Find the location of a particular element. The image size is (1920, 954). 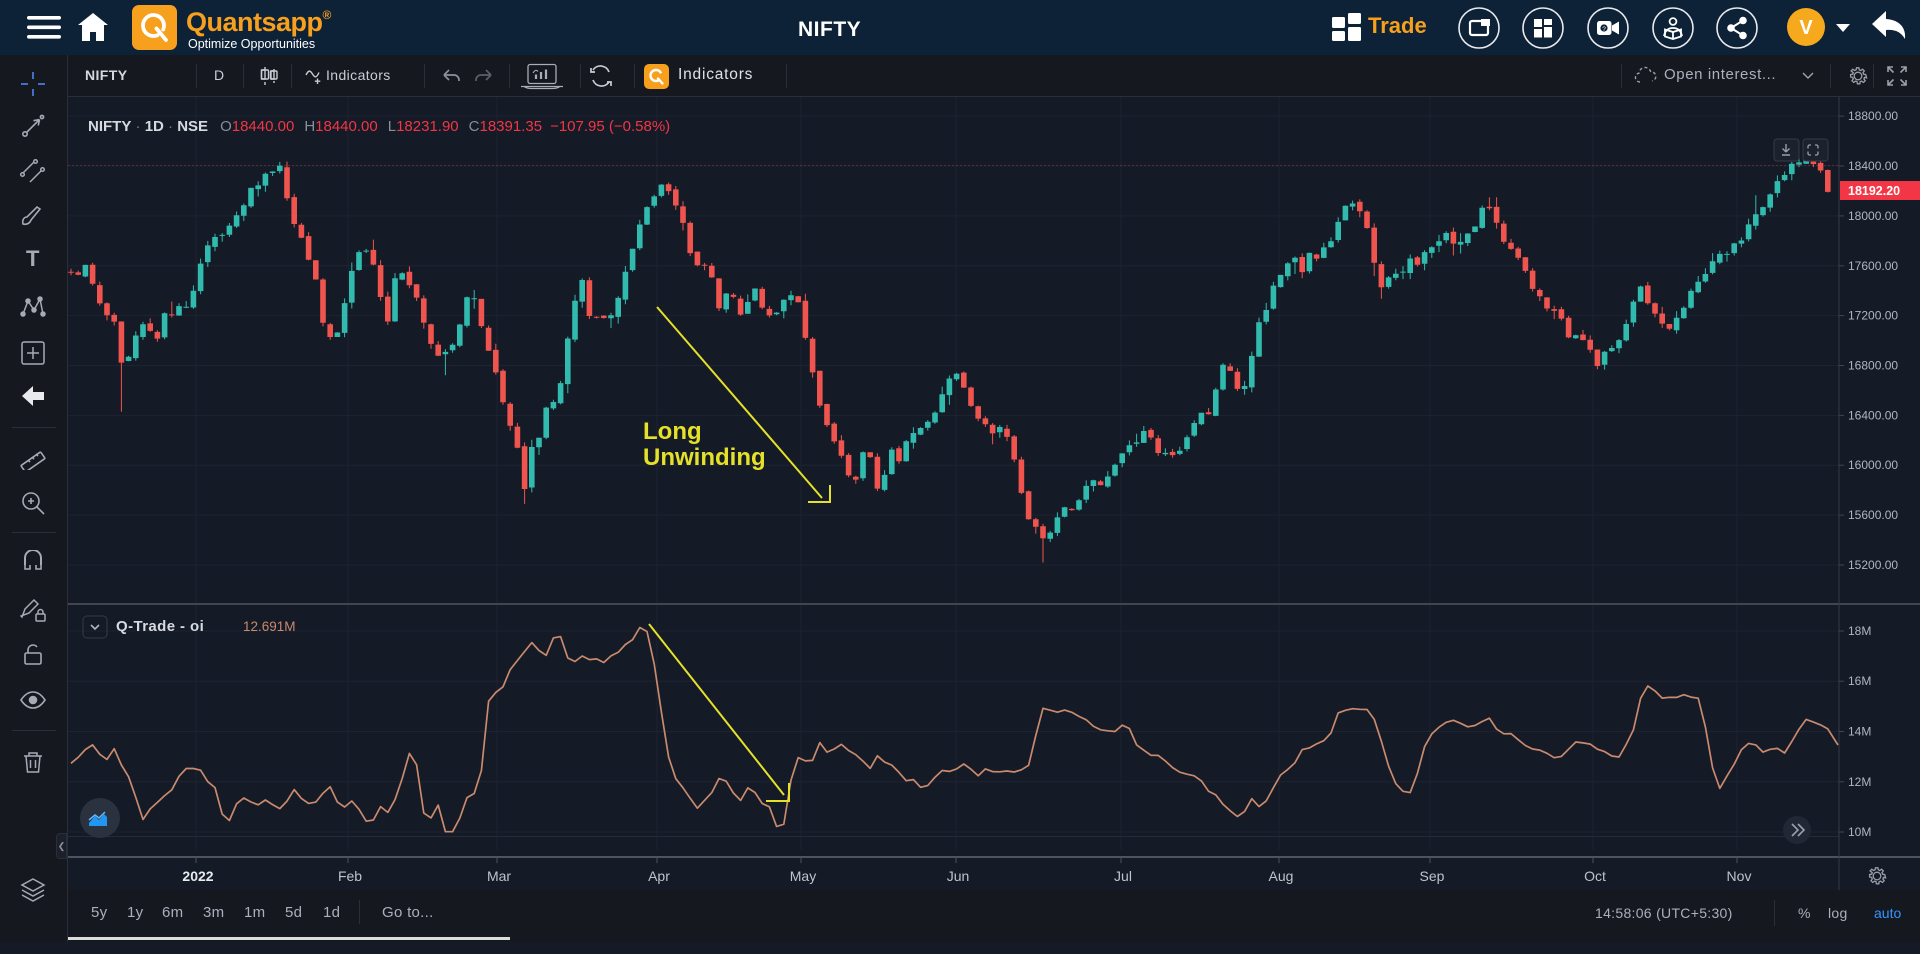

svg-text: 16M is located at coordinates (1859, 681).